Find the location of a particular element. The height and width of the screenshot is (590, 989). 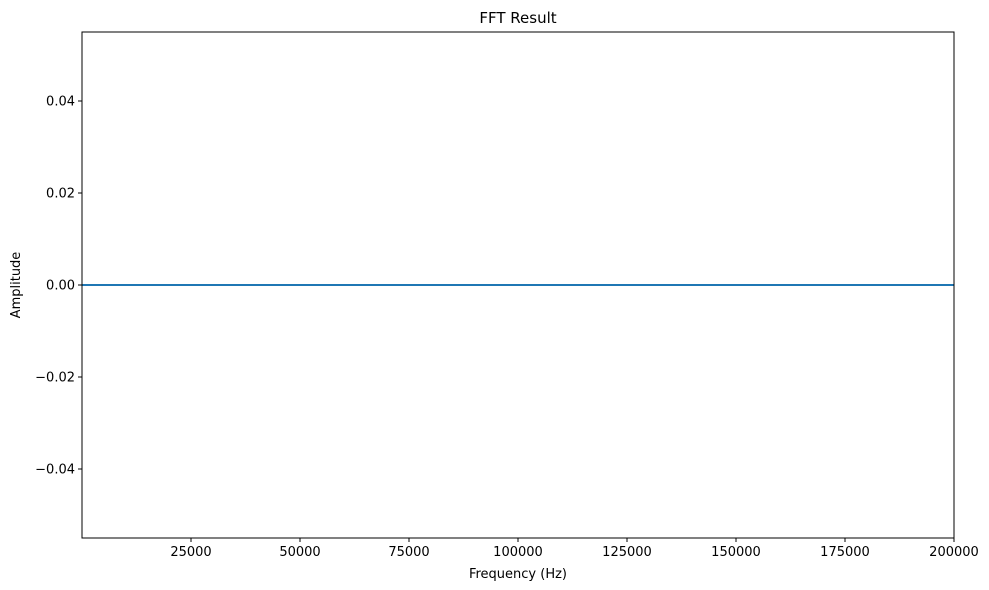

y-axis: 0.04 0.02 0.00 −0.02 −0.04 is located at coordinates (58, 286).